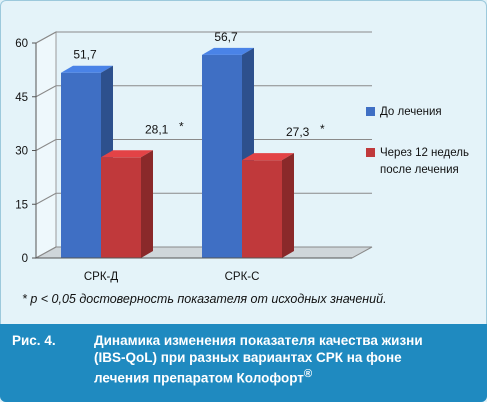 This screenshot has width=487, height=402. What do you see at coordinates (21, 205) in the screenshot?
I see `y-tick-label: 15` at bounding box center [21, 205].